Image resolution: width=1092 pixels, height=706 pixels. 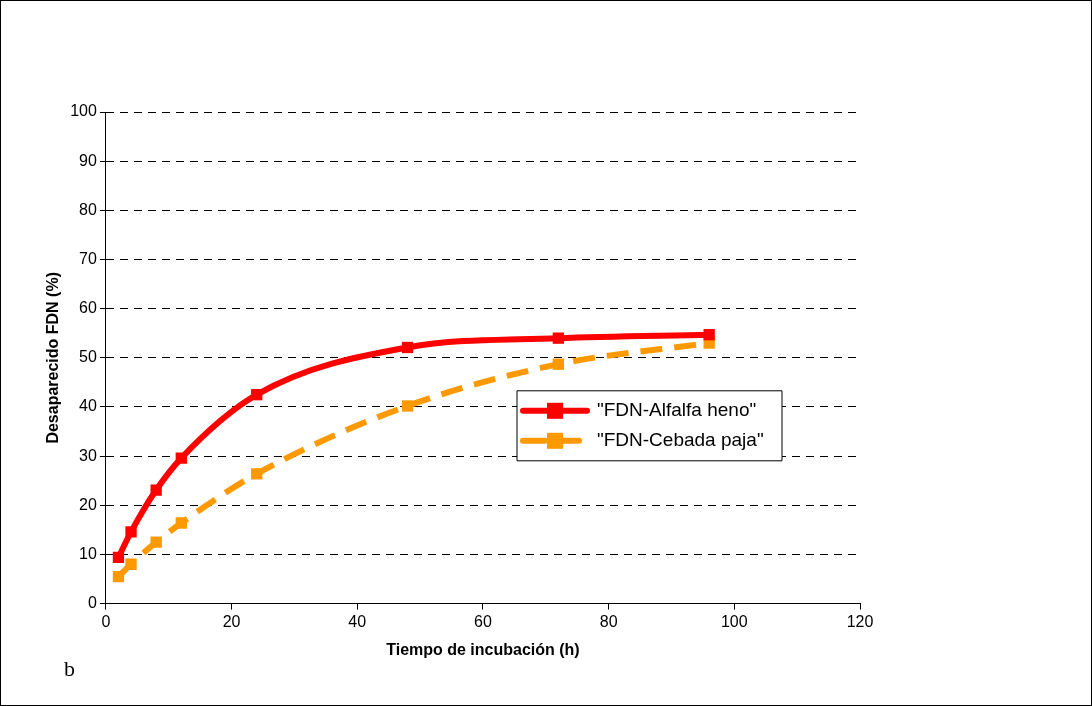 I want to click on y-tick-label: 70, so click(x=88, y=258).